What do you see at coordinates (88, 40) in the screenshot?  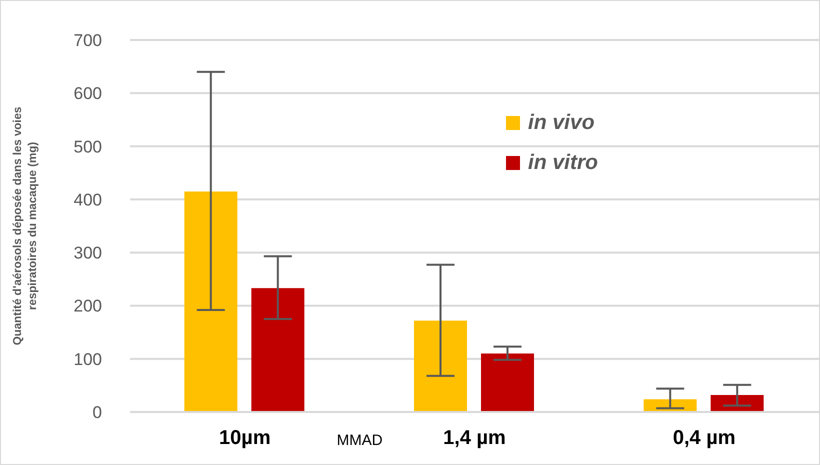 I see `y-tick-label: 700` at bounding box center [88, 40].